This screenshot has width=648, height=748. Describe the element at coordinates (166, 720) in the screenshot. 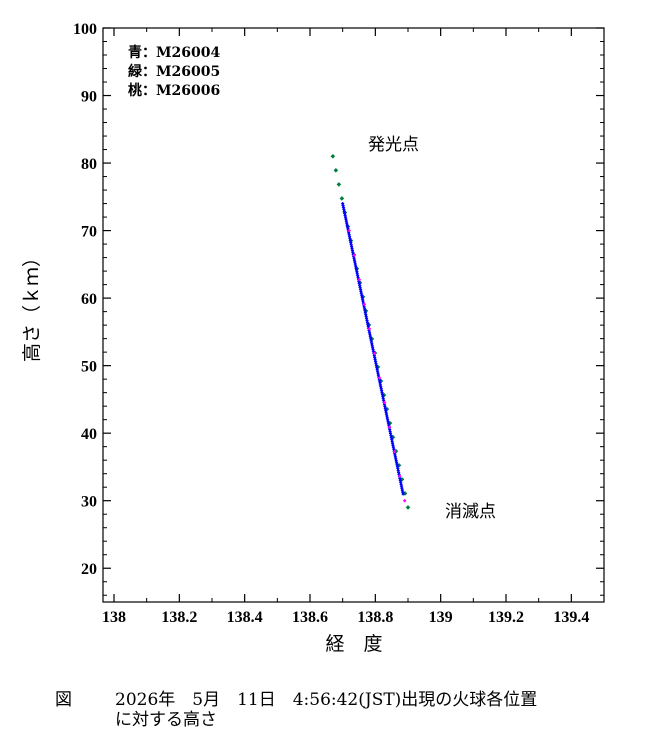

I see `caption-line-2: に対する高さ` at that location.